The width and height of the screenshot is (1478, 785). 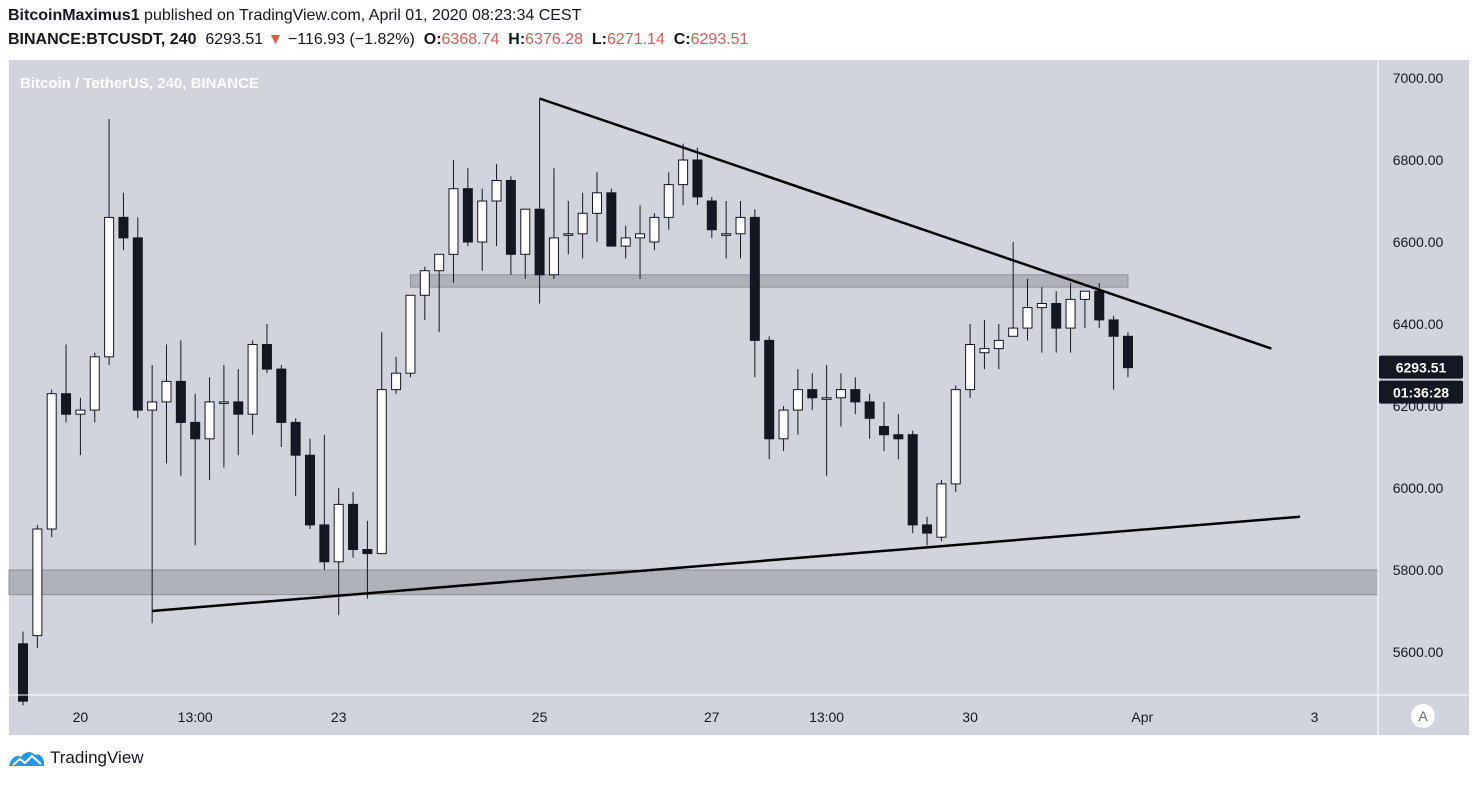 I want to click on price-change: −116.93 (−1.82%), so click(x=351, y=39).